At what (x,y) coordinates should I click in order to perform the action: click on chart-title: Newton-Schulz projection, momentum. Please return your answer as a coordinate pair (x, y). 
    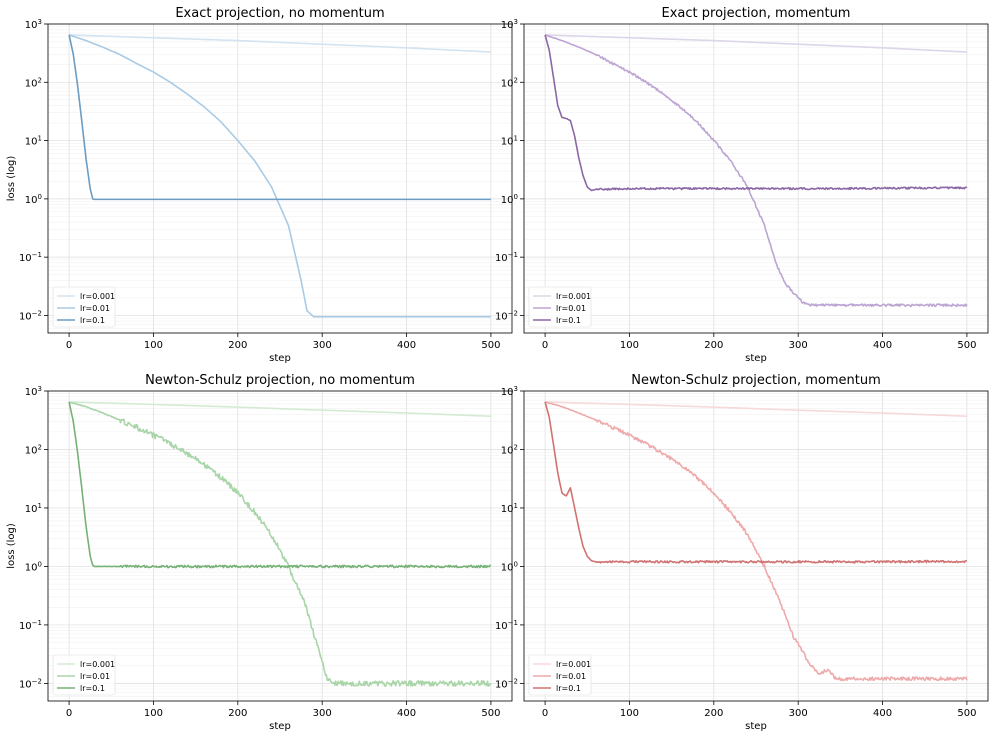
    Looking at the image, I should click on (756, 380).